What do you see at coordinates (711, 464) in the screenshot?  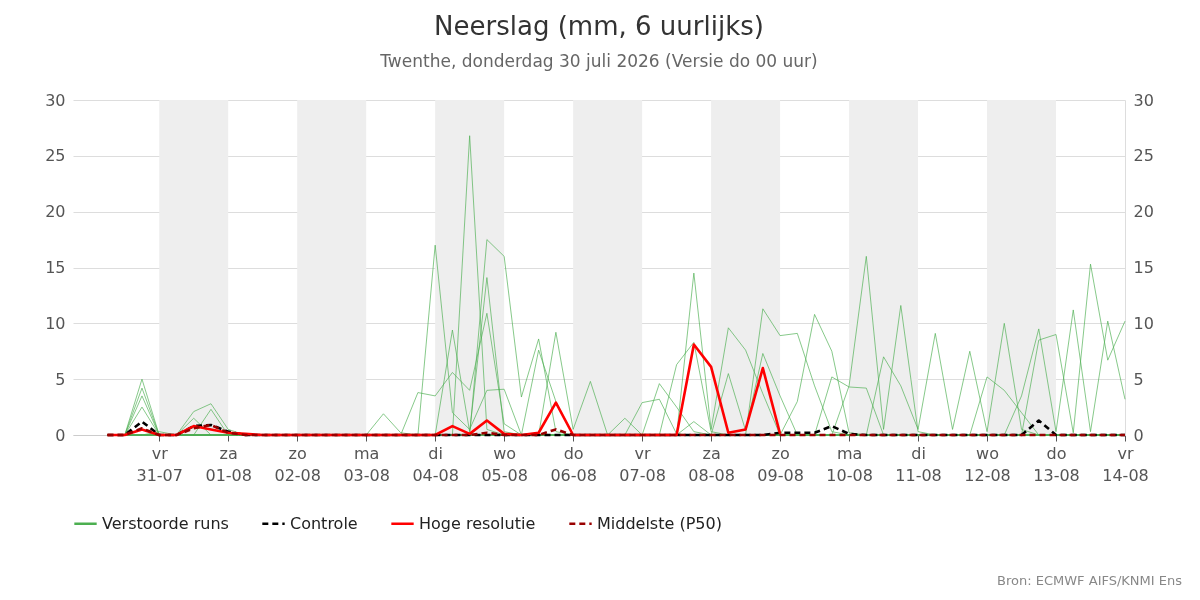 I see `x-tick-label: za 08-08` at bounding box center [711, 464].